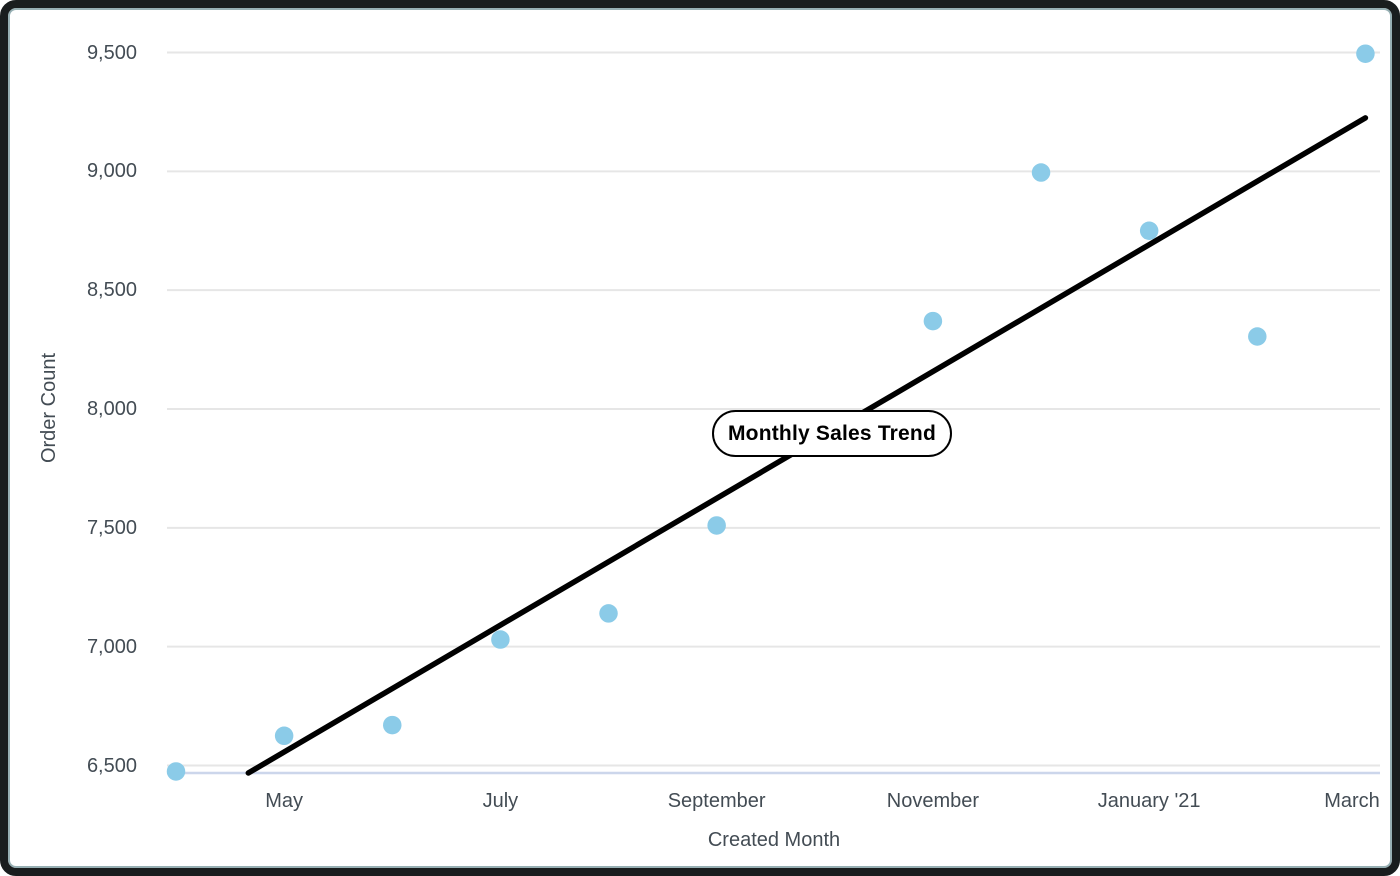 This screenshot has width=1400, height=876. Describe the element at coordinates (111, 646) in the screenshot. I see `y-tick-label: 7,000` at that location.